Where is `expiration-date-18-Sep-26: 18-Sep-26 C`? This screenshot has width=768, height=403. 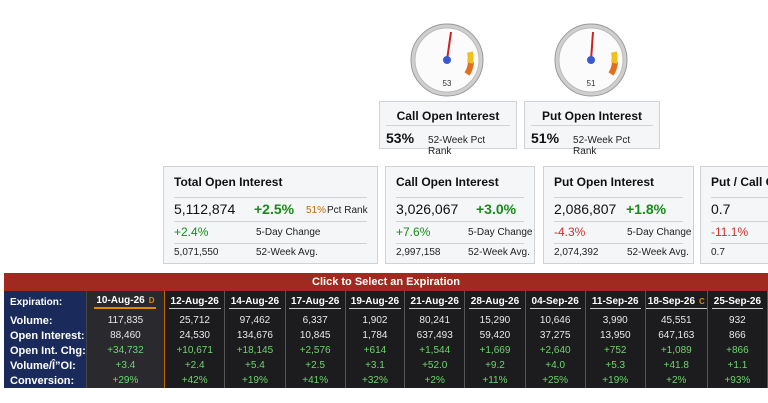
expiration-date-18-Sep-26: 18-Sep-26 C is located at coordinates (676, 302).